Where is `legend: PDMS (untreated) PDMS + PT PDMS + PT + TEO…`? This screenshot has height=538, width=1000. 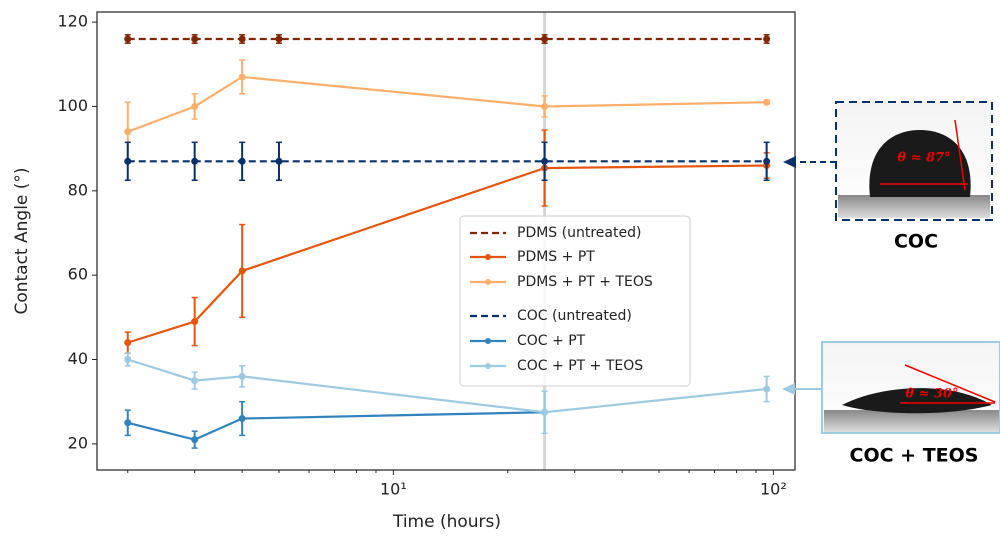
legend: PDMS (untreated) PDMS + PT PDMS + PT + TEO… is located at coordinates (575, 301).